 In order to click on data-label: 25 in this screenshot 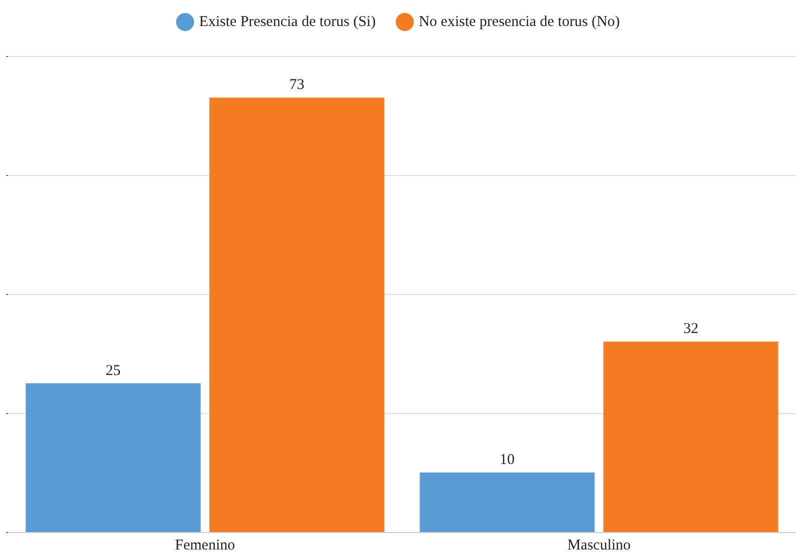, I will do `click(113, 370)`.